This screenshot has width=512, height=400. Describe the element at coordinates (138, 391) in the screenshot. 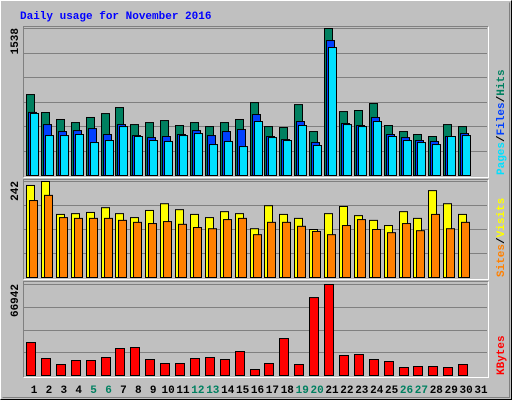

I see `x-tick-label: 8` at that location.